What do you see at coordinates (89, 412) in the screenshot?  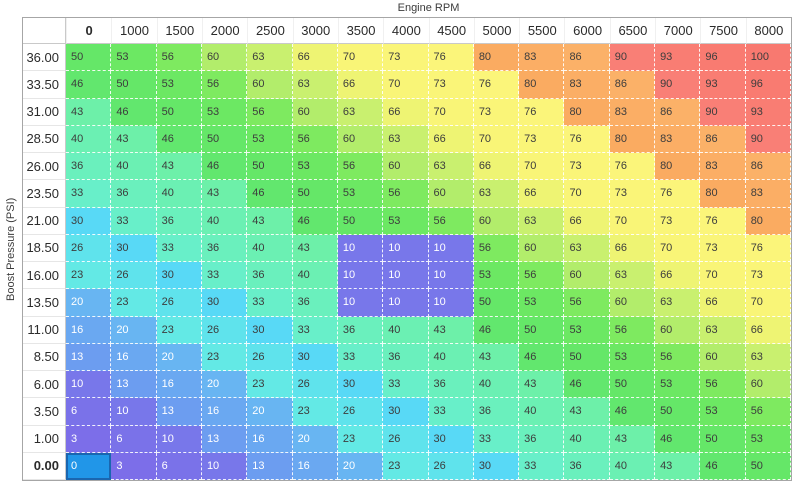 I see `table-cell: 6` at bounding box center [89, 412].